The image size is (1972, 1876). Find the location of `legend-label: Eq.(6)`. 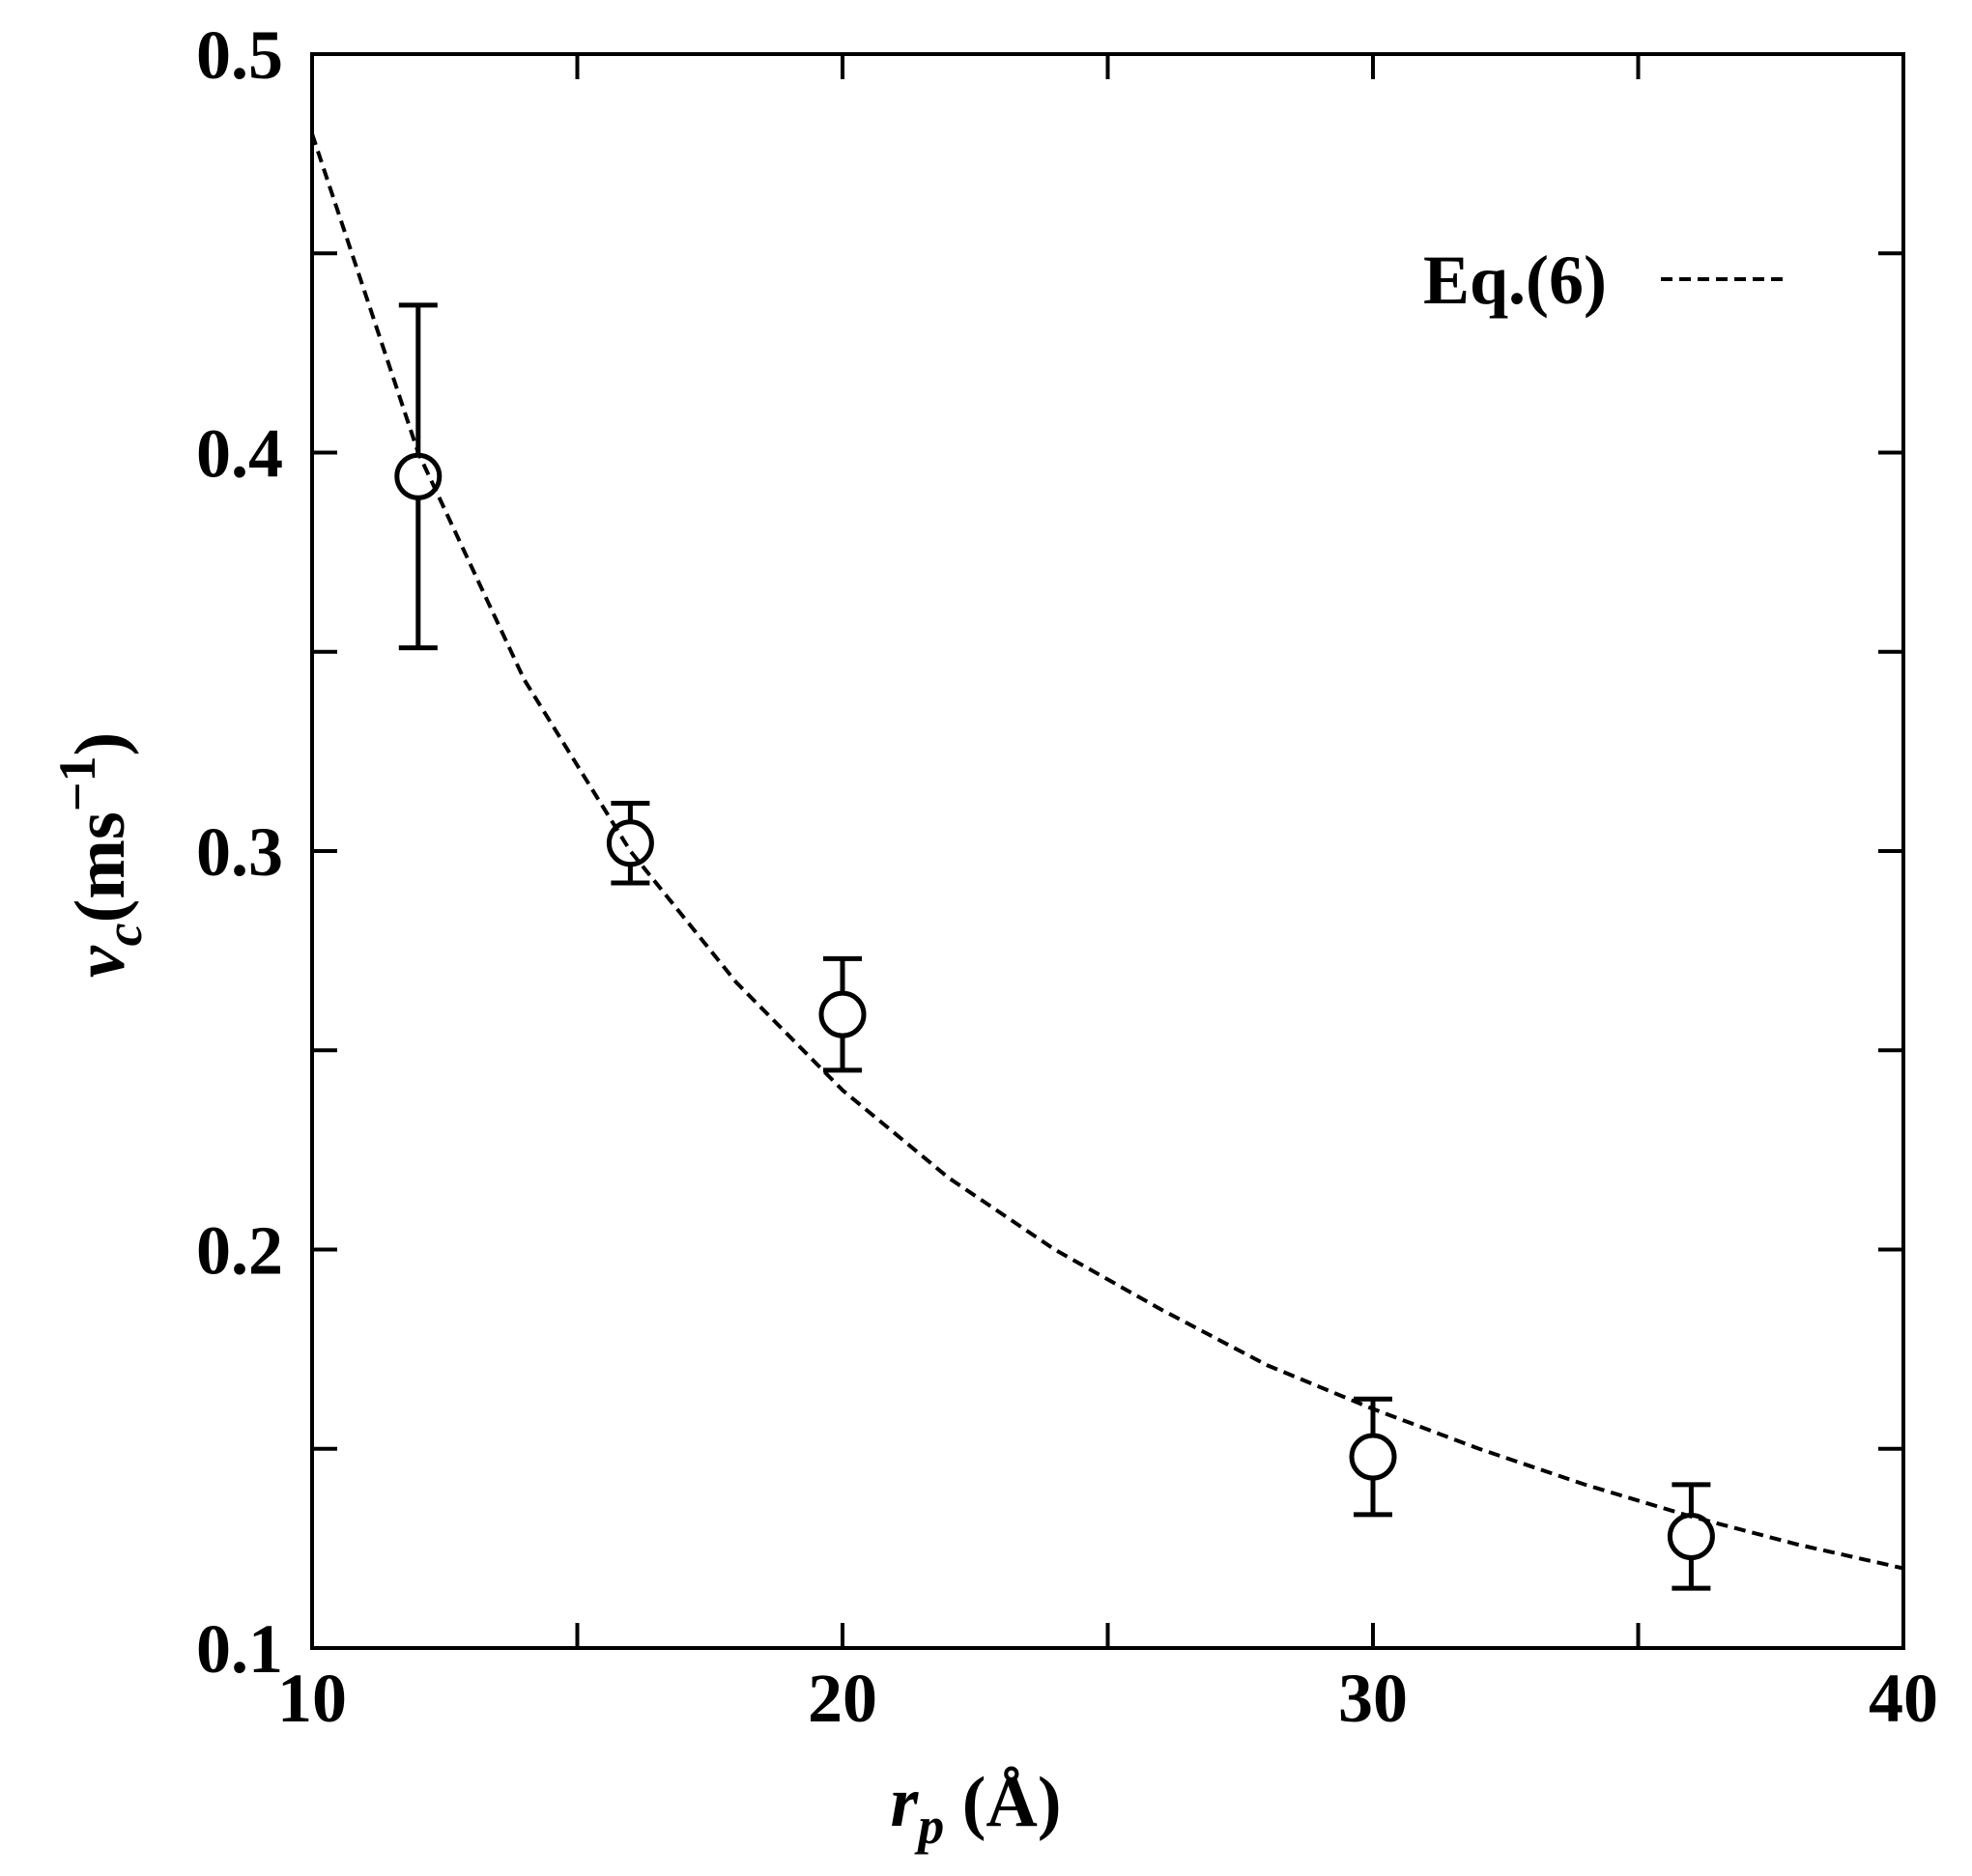

legend-label: Eq.(6) is located at coordinates (1515, 281).